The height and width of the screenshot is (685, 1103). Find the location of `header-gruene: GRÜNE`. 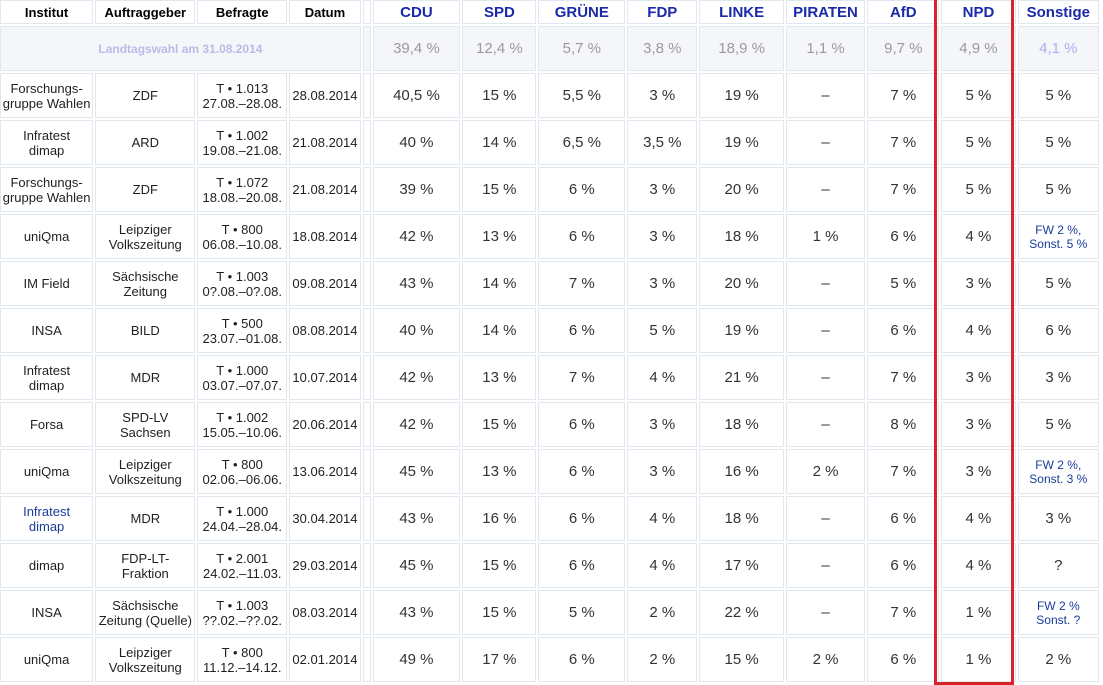

header-gruene: GRÜNE is located at coordinates (582, 12).